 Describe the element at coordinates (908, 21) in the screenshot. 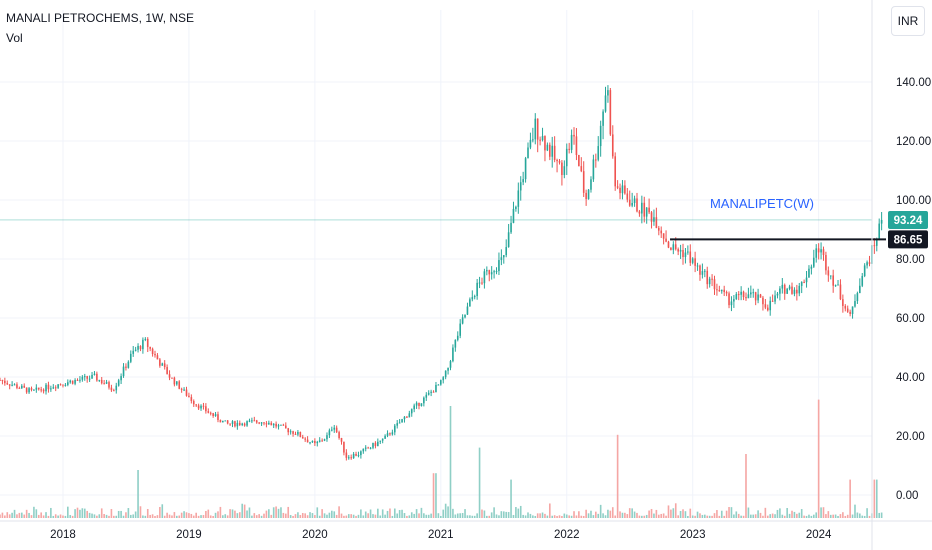

I see `currency-button: INR` at that location.